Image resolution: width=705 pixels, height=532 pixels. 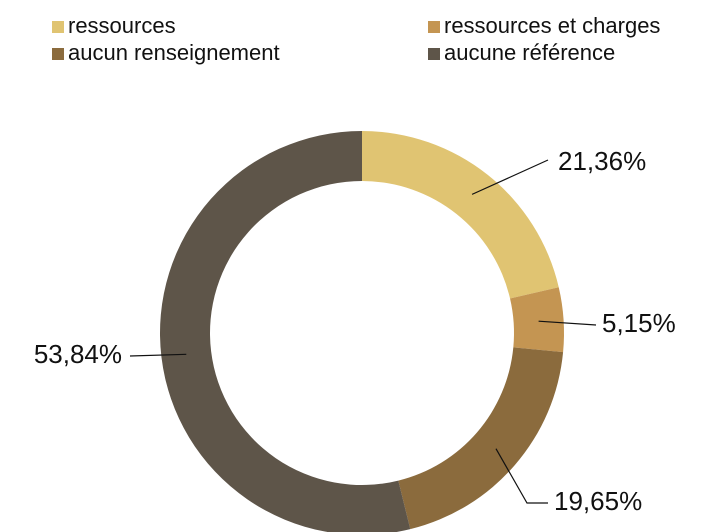 I want to click on data-label: 21,36%, so click(x=602, y=161).